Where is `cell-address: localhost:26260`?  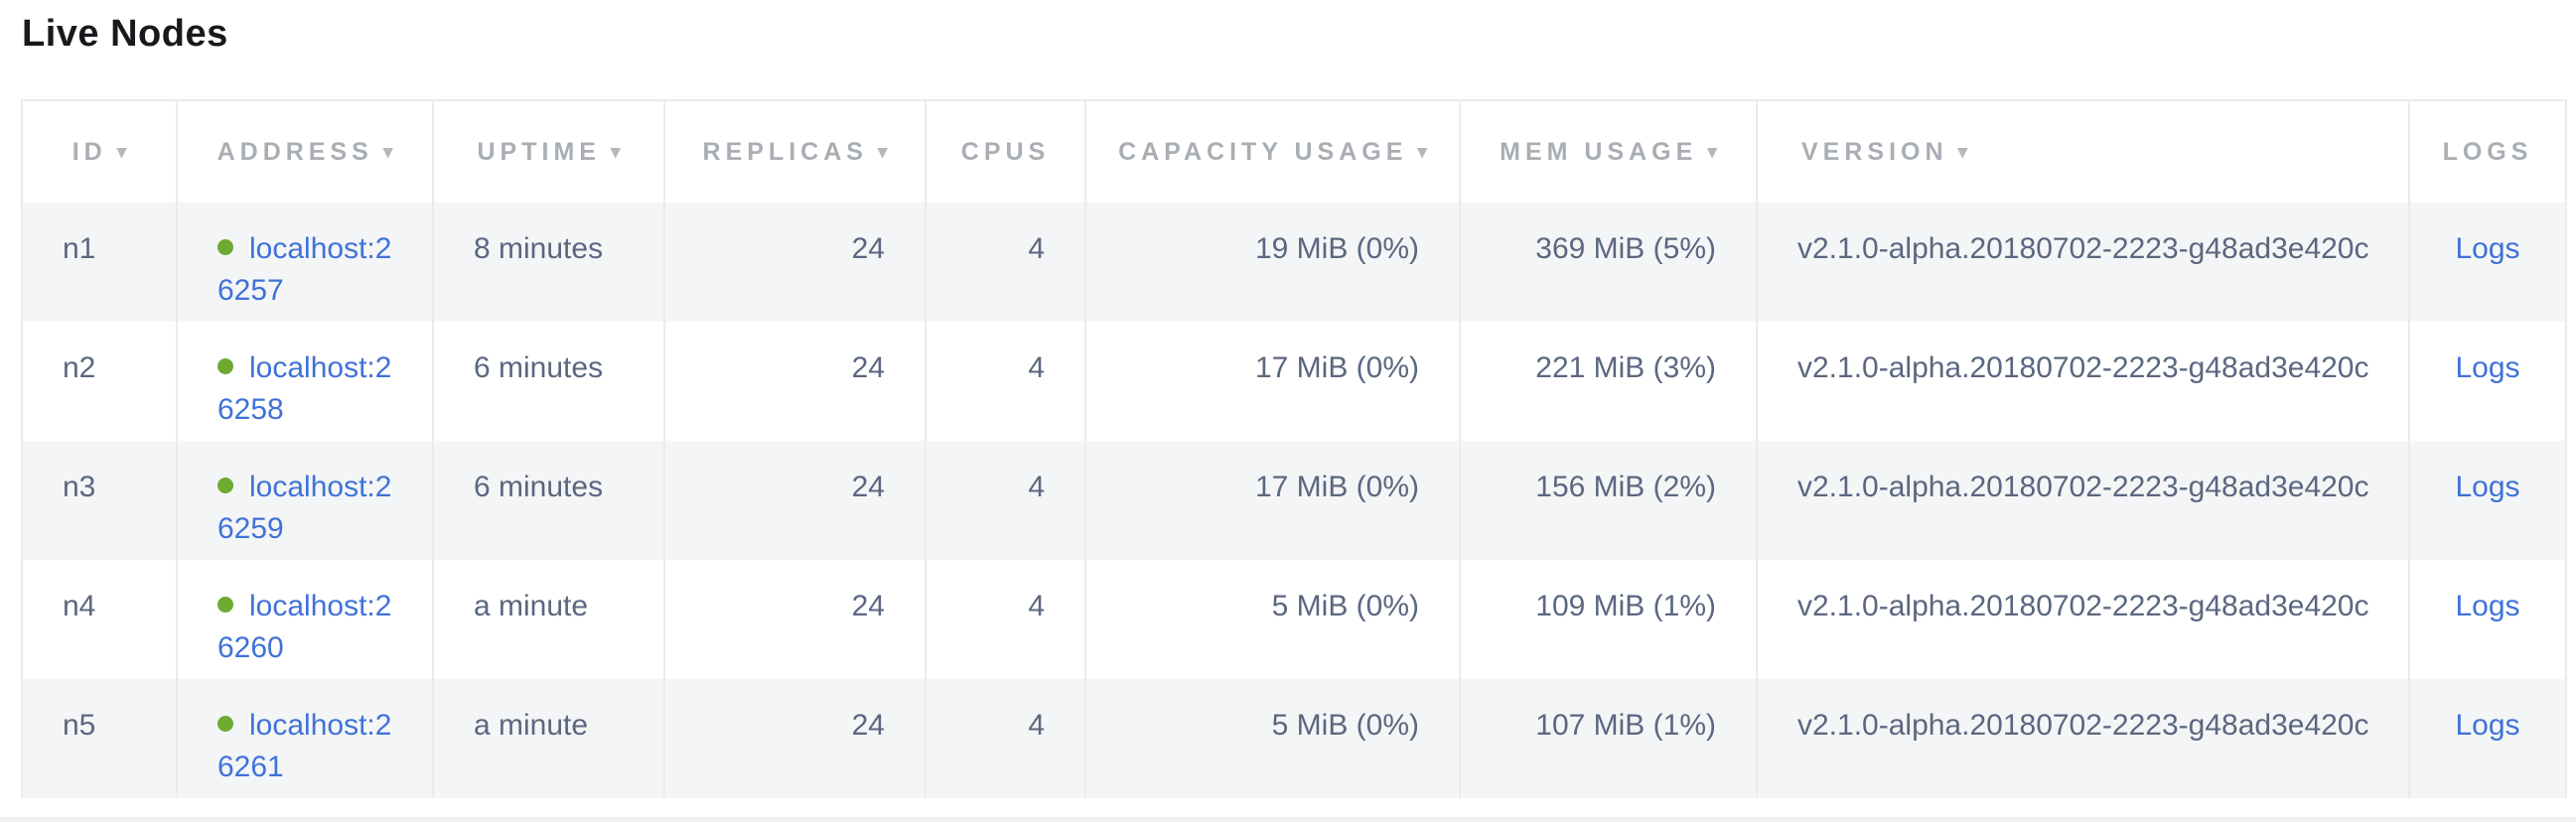
cell-address: localhost:26260 is located at coordinates (305, 619).